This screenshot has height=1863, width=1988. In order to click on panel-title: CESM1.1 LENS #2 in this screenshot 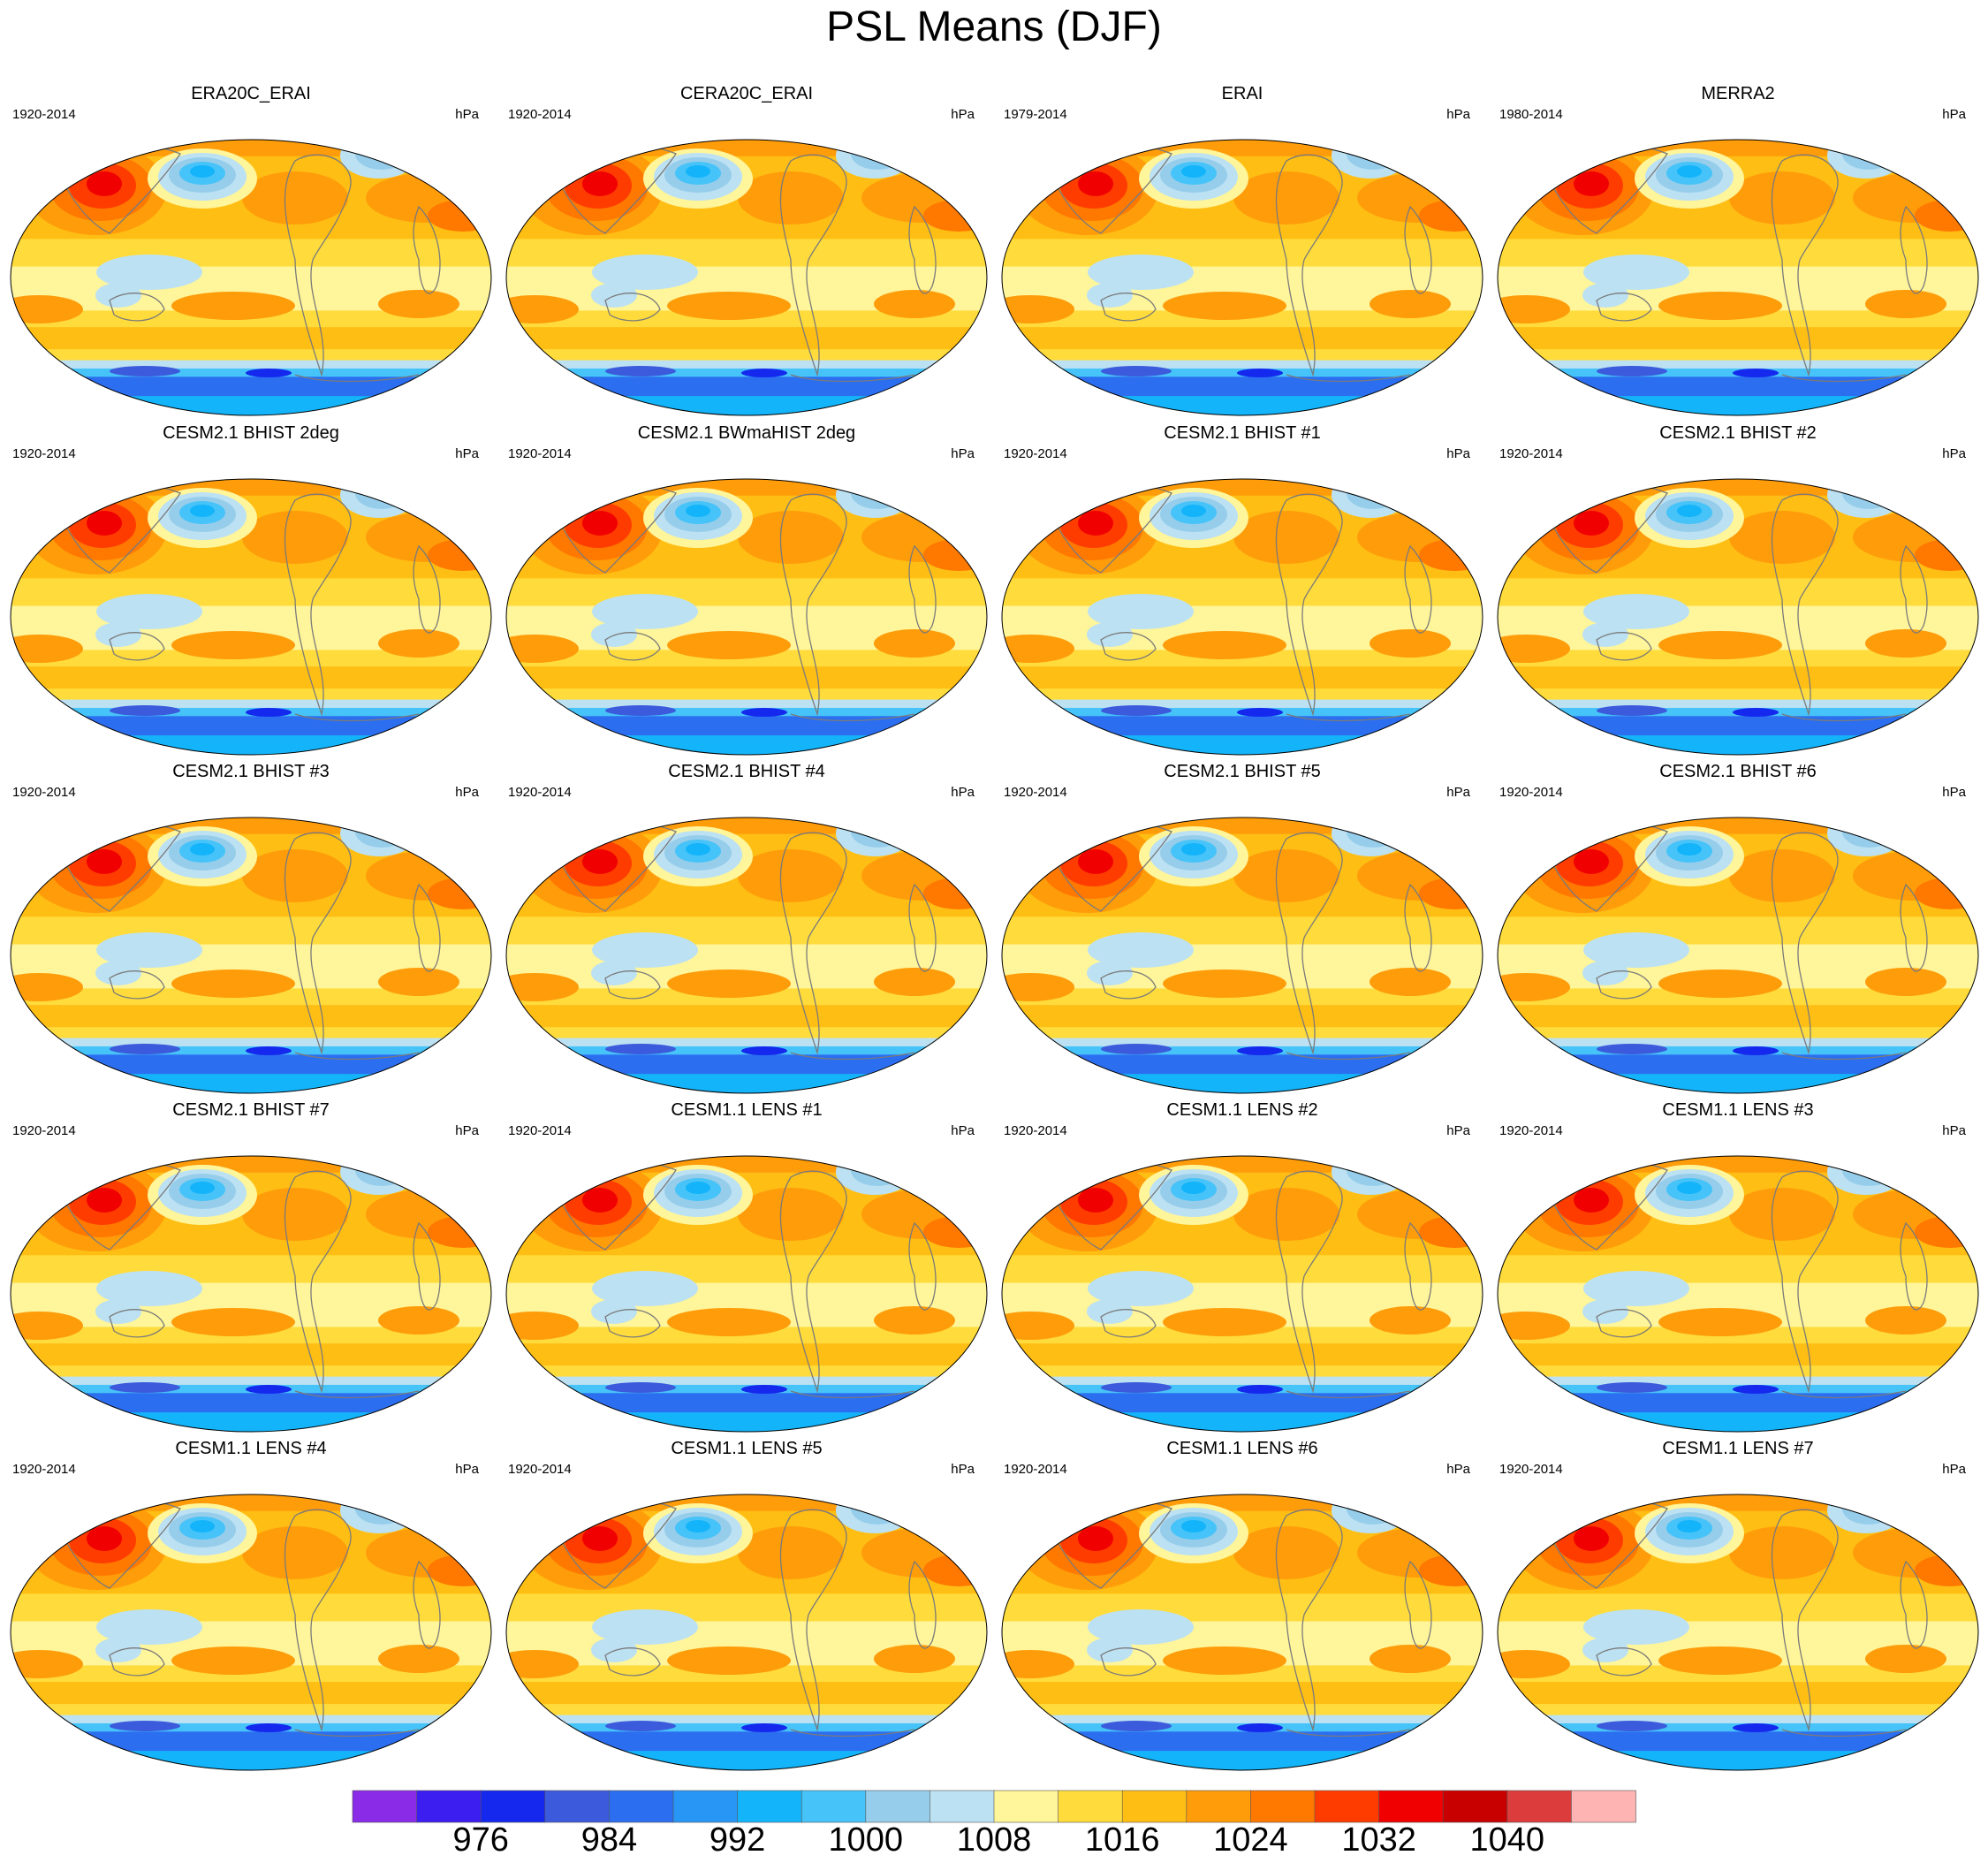, I will do `click(1242, 1110)`.